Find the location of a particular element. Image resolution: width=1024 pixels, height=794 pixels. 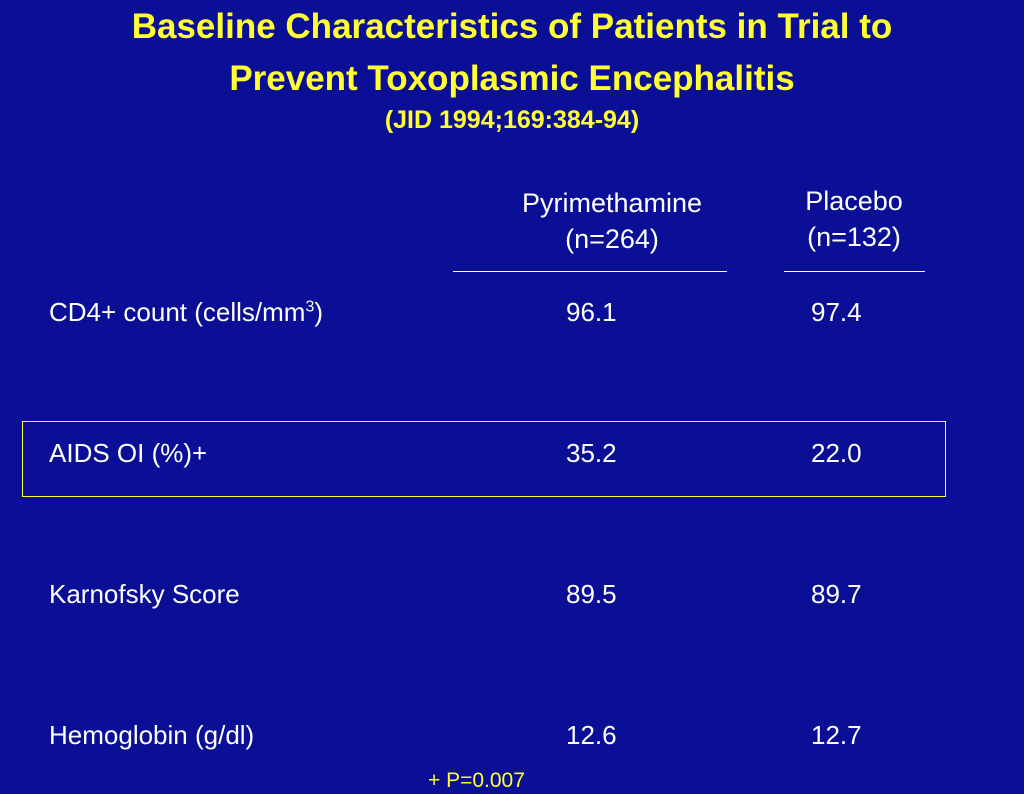

footnote: + P=0.007 is located at coordinates (476, 780).